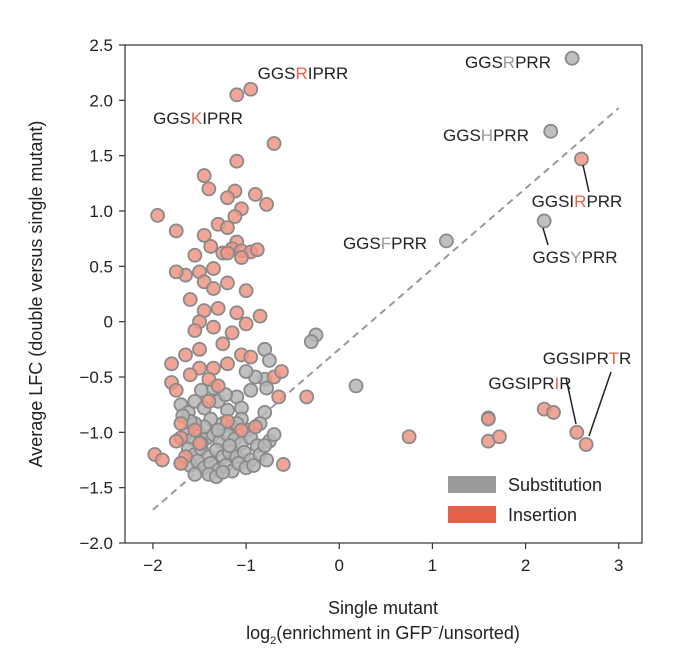  Describe the element at coordinates (472, 514) in the screenshot. I see `legend-swatch-insertion` at that location.